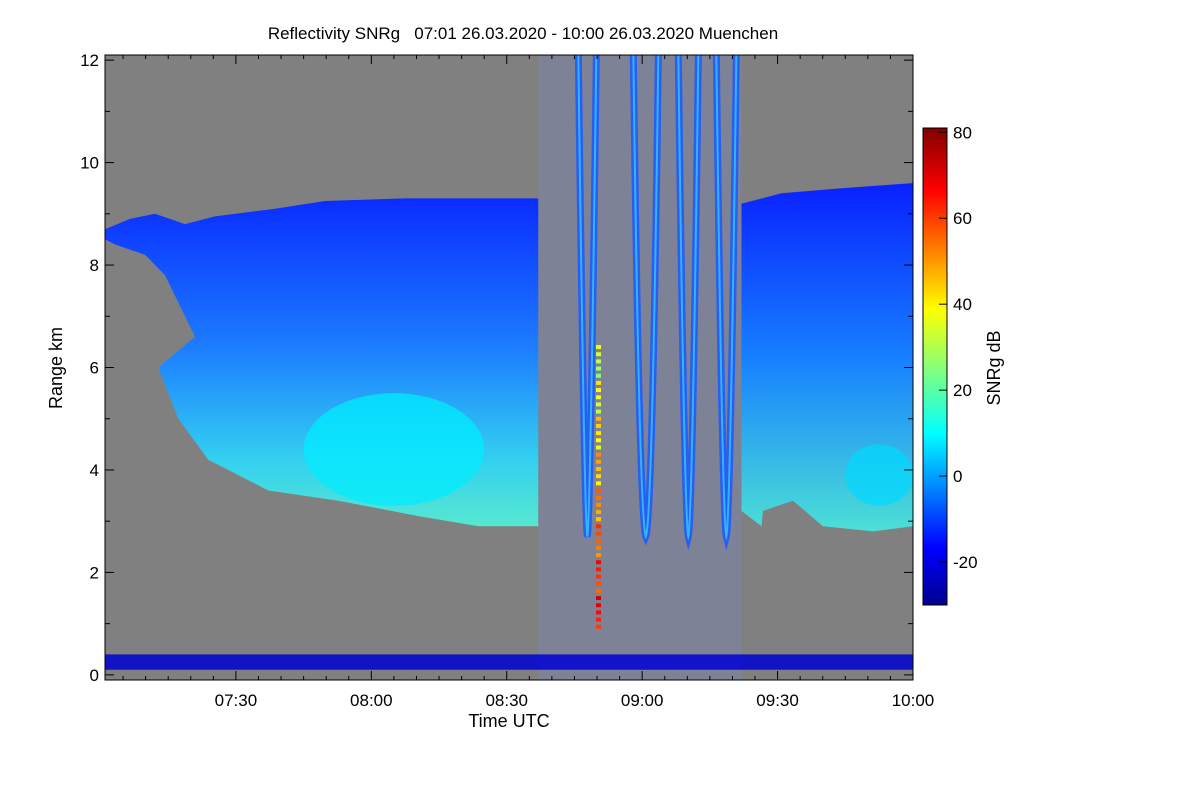 The image size is (1200, 800). I want to click on colorbar-tick-label: 20, so click(962, 390).